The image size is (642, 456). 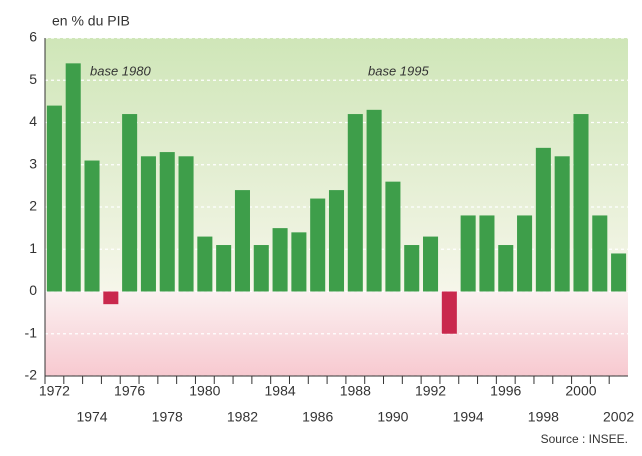 I want to click on x-tick-label: 1988, so click(x=355, y=391).